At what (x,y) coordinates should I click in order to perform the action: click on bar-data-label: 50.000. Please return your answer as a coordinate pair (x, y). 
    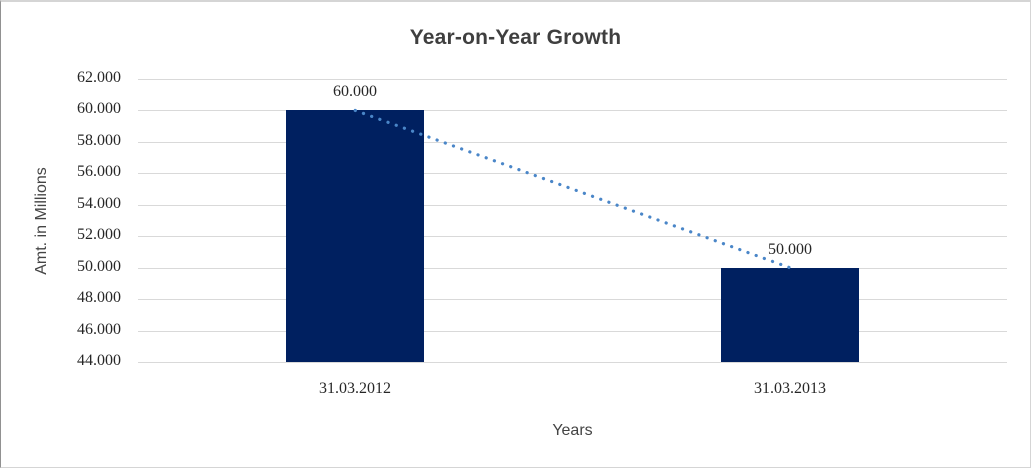
    Looking at the image, I should click on (790, 249).